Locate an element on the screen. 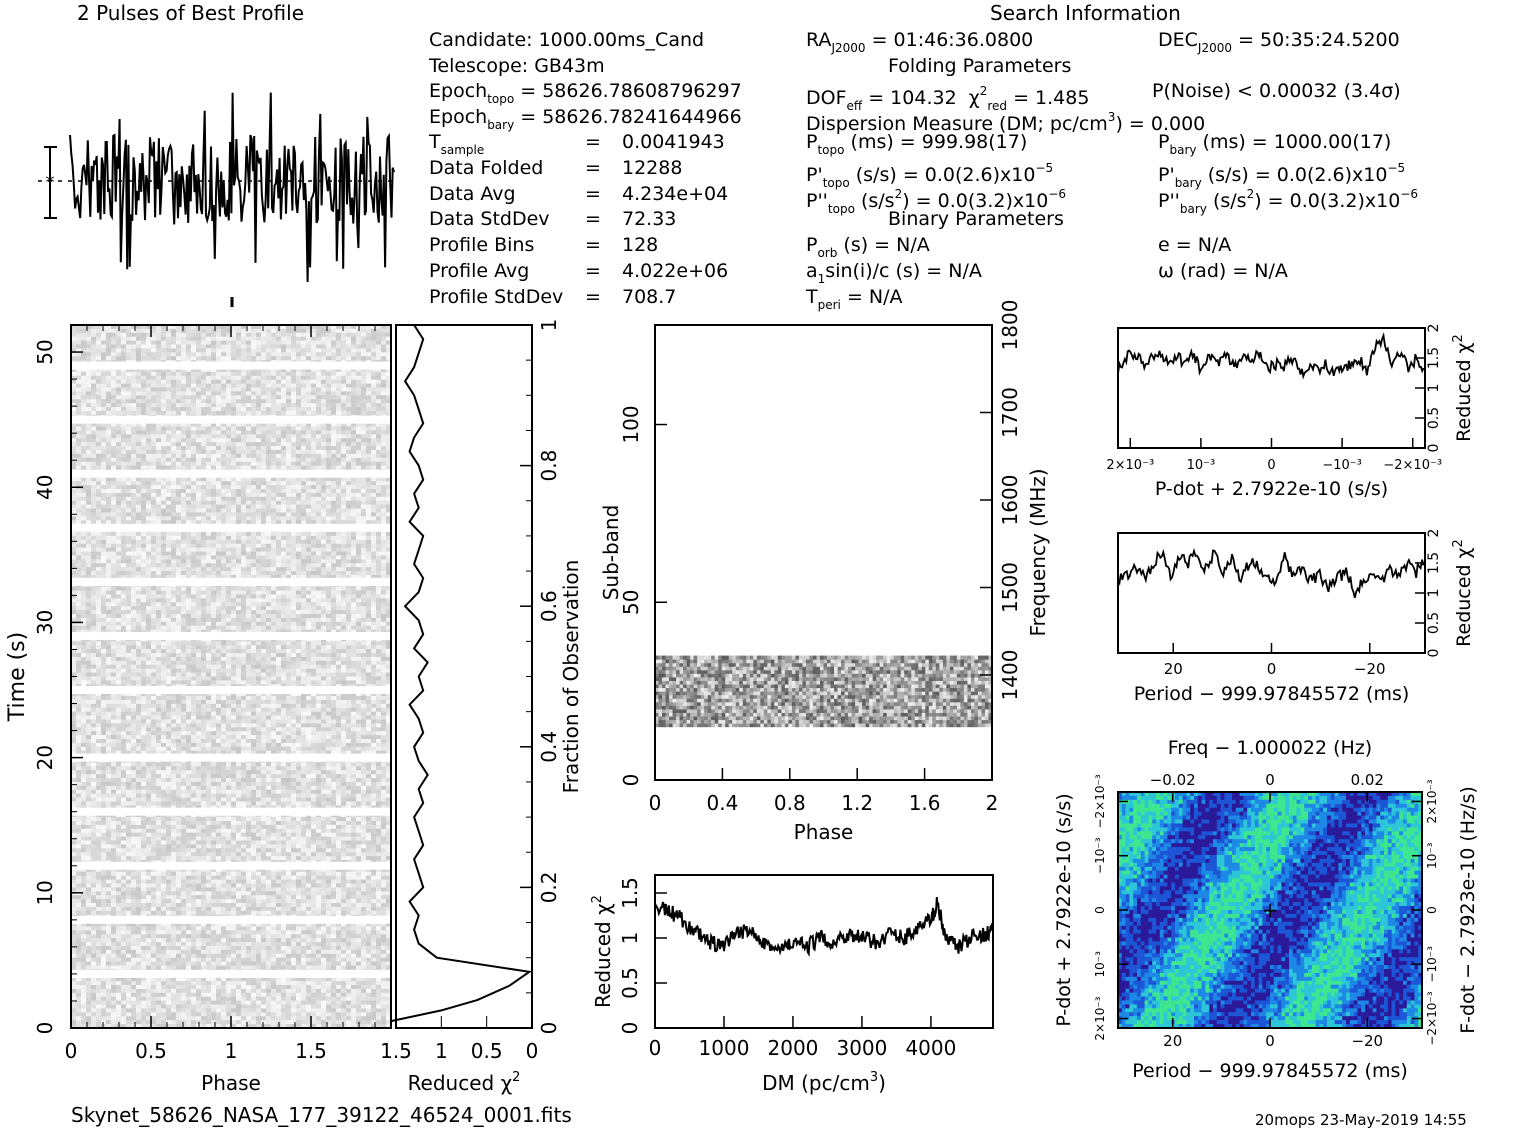 The height and width of the screenshot is (1133, 1517). pp-x2tick-label: 0.02 is located at coordinates (1367, 780).